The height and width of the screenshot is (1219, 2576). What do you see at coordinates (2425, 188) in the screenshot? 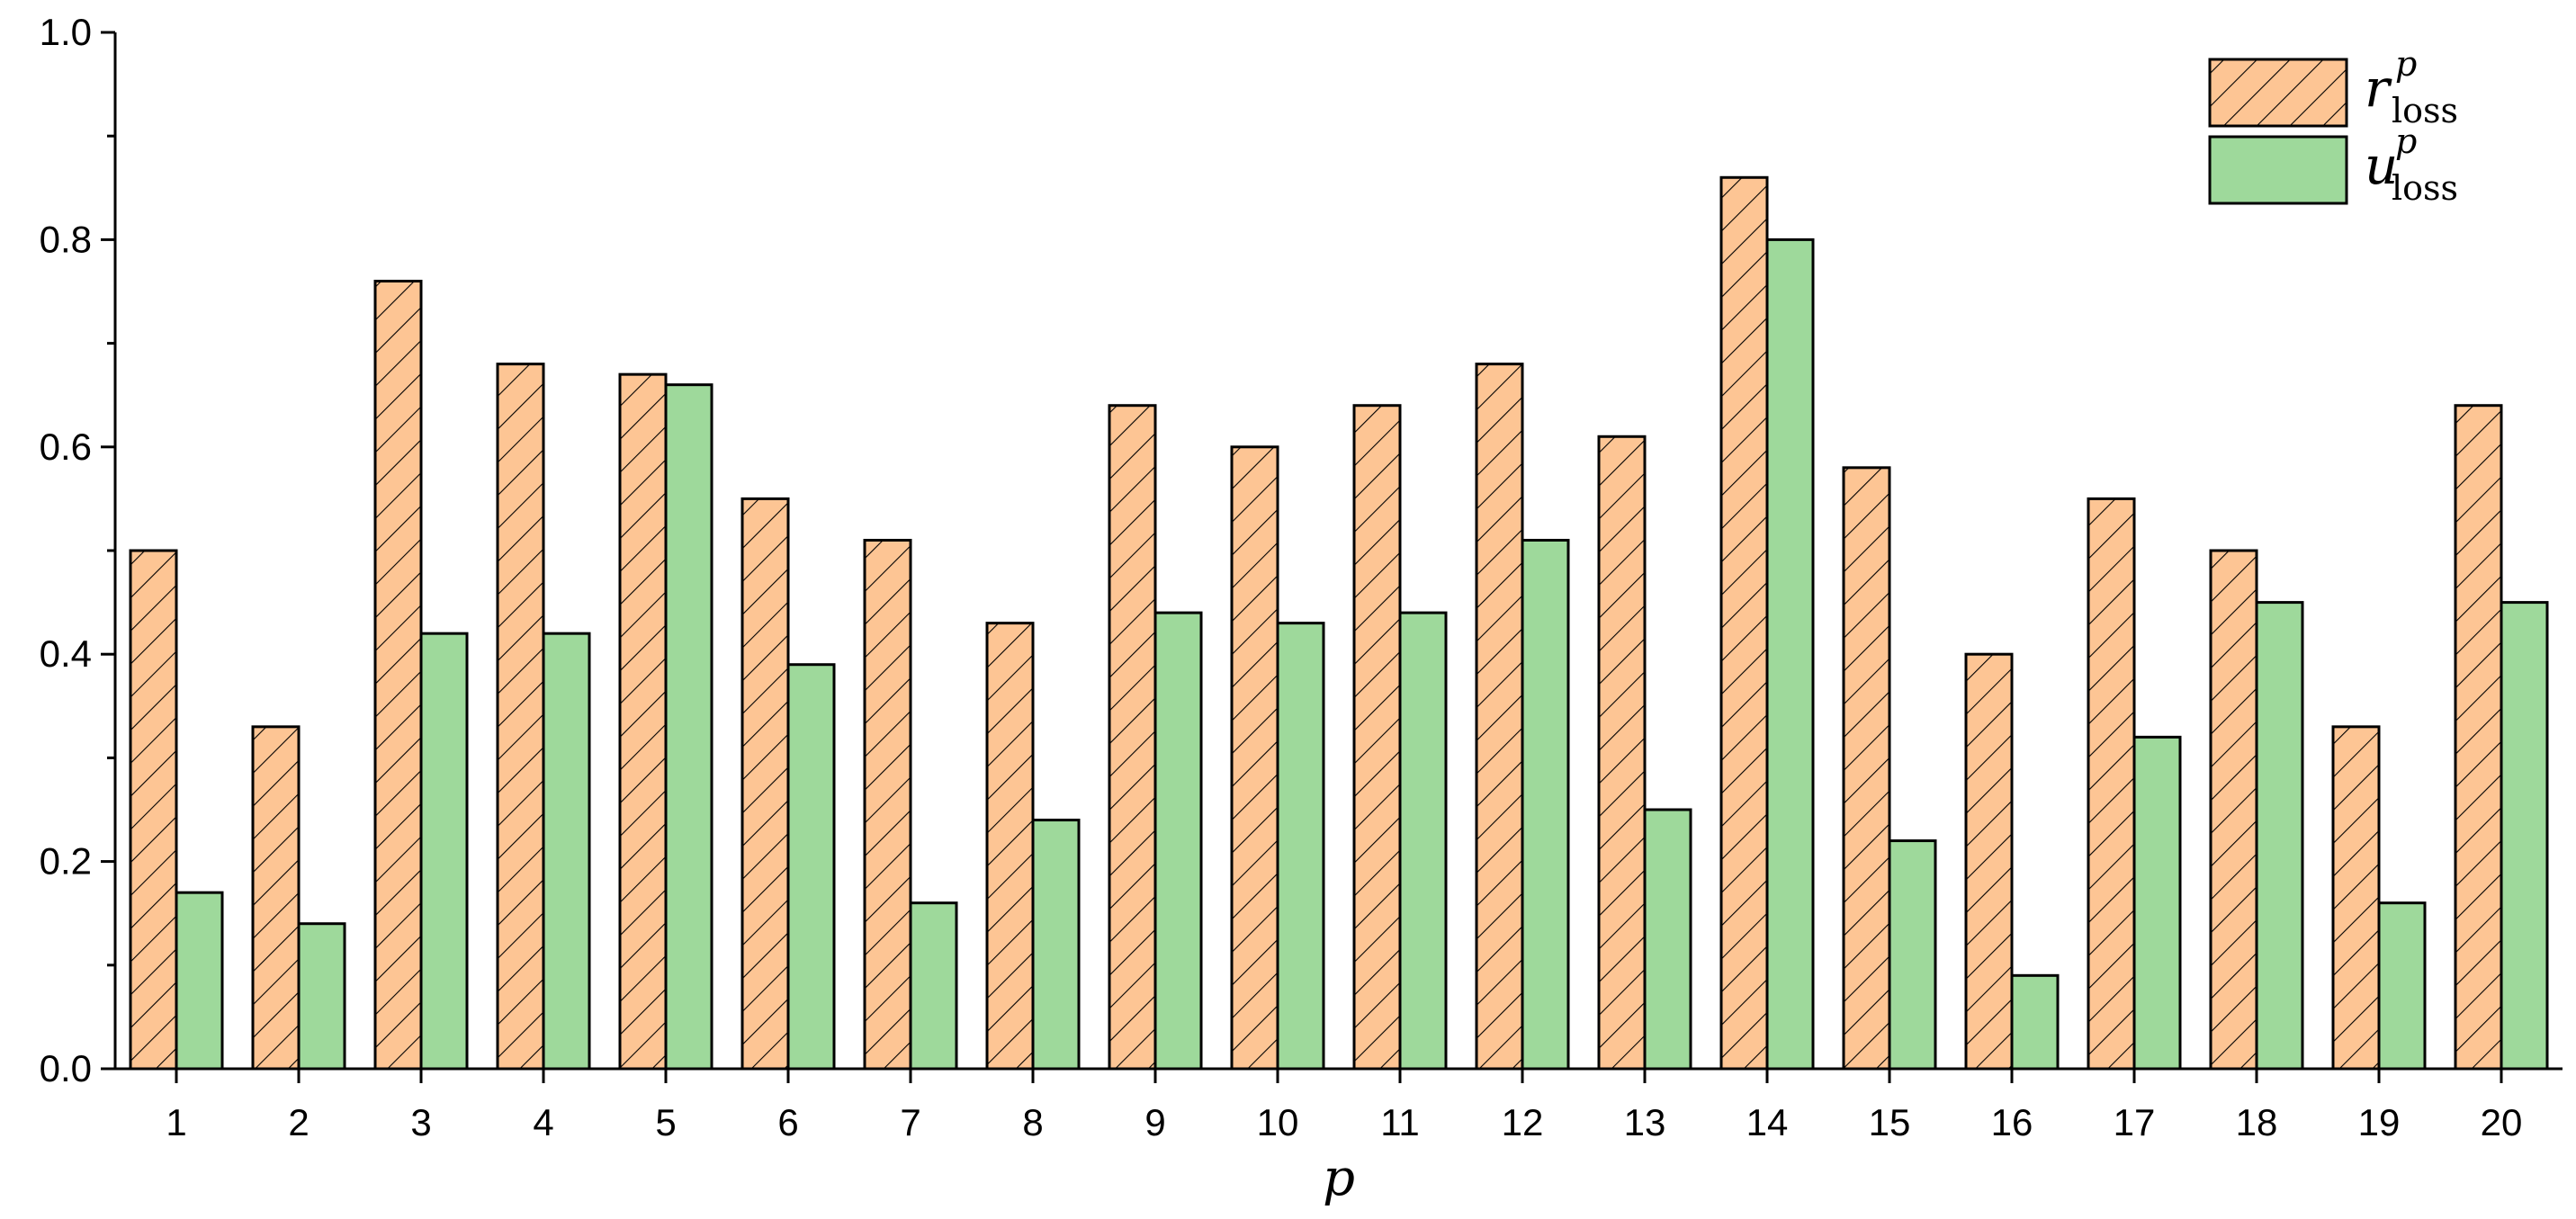
I see `legend-sub-u: loss` at bounding box center [2425, 188].